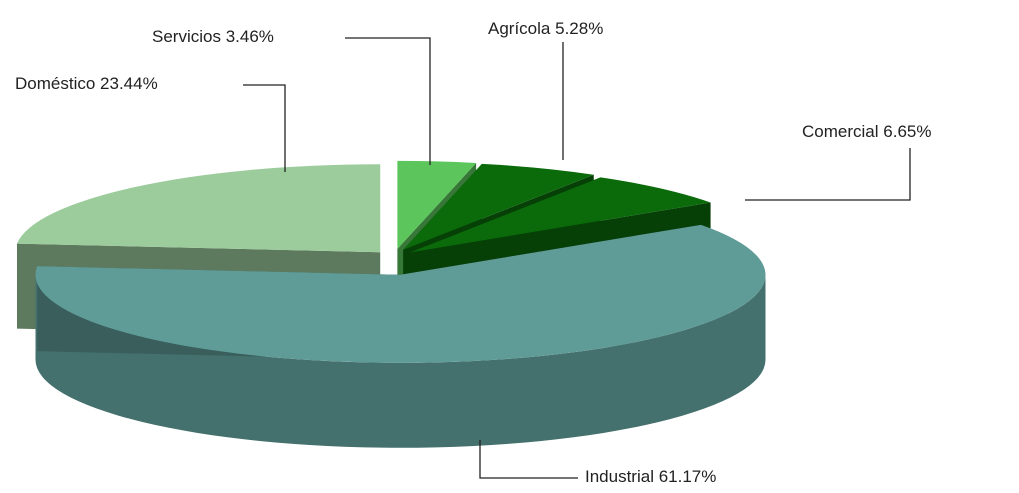  Describe the element at coordinates (129, 83) in the screenshot. I see `value-label: 23.44%` at that location.